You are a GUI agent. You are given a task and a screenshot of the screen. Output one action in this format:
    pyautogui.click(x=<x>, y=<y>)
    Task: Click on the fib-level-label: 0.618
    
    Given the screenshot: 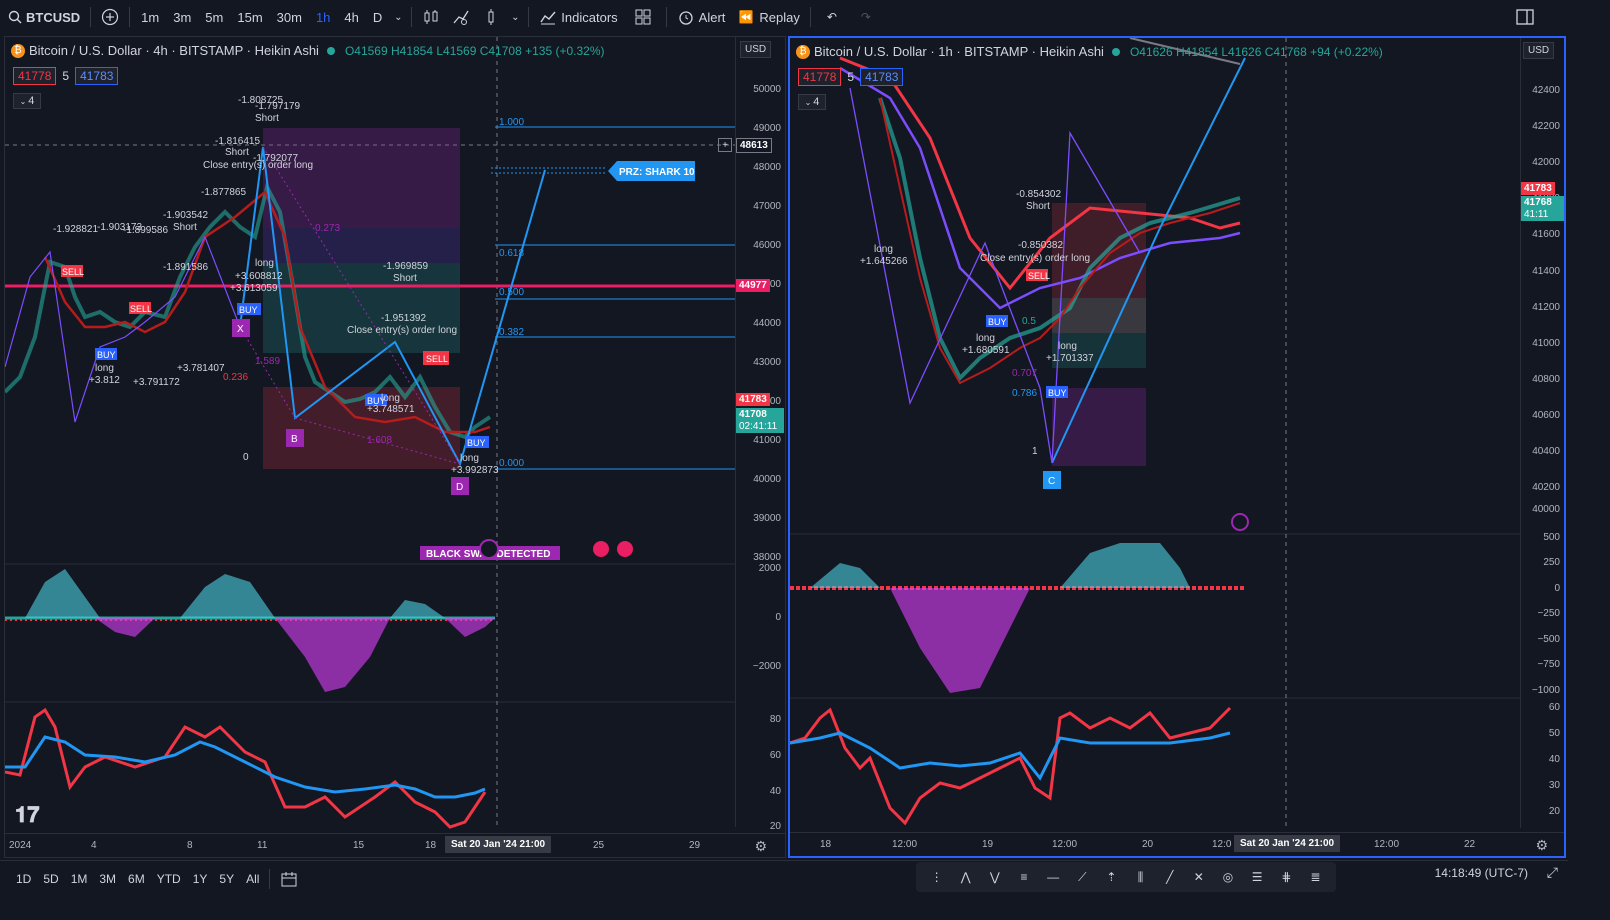 What is the action you would take?
    pyautogui.click(x=511, y=253)
    